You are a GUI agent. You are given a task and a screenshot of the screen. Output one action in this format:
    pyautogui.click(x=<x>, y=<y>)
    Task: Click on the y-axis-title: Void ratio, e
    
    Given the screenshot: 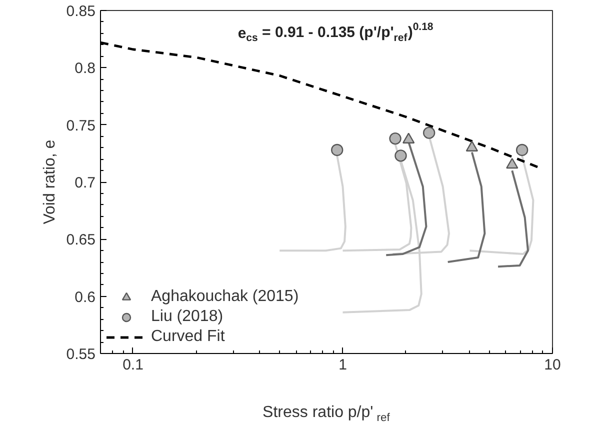 What is the action you would take?
    pyautogui.click(x=49, y=182)
    